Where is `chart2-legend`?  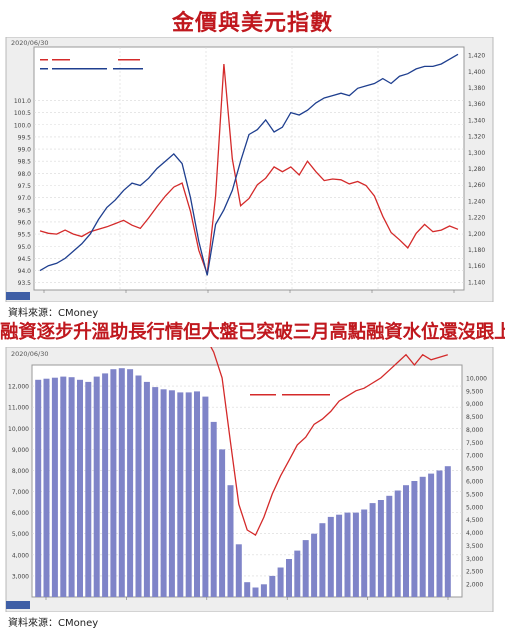 chart2-legend is located at coordinates (290, 395).